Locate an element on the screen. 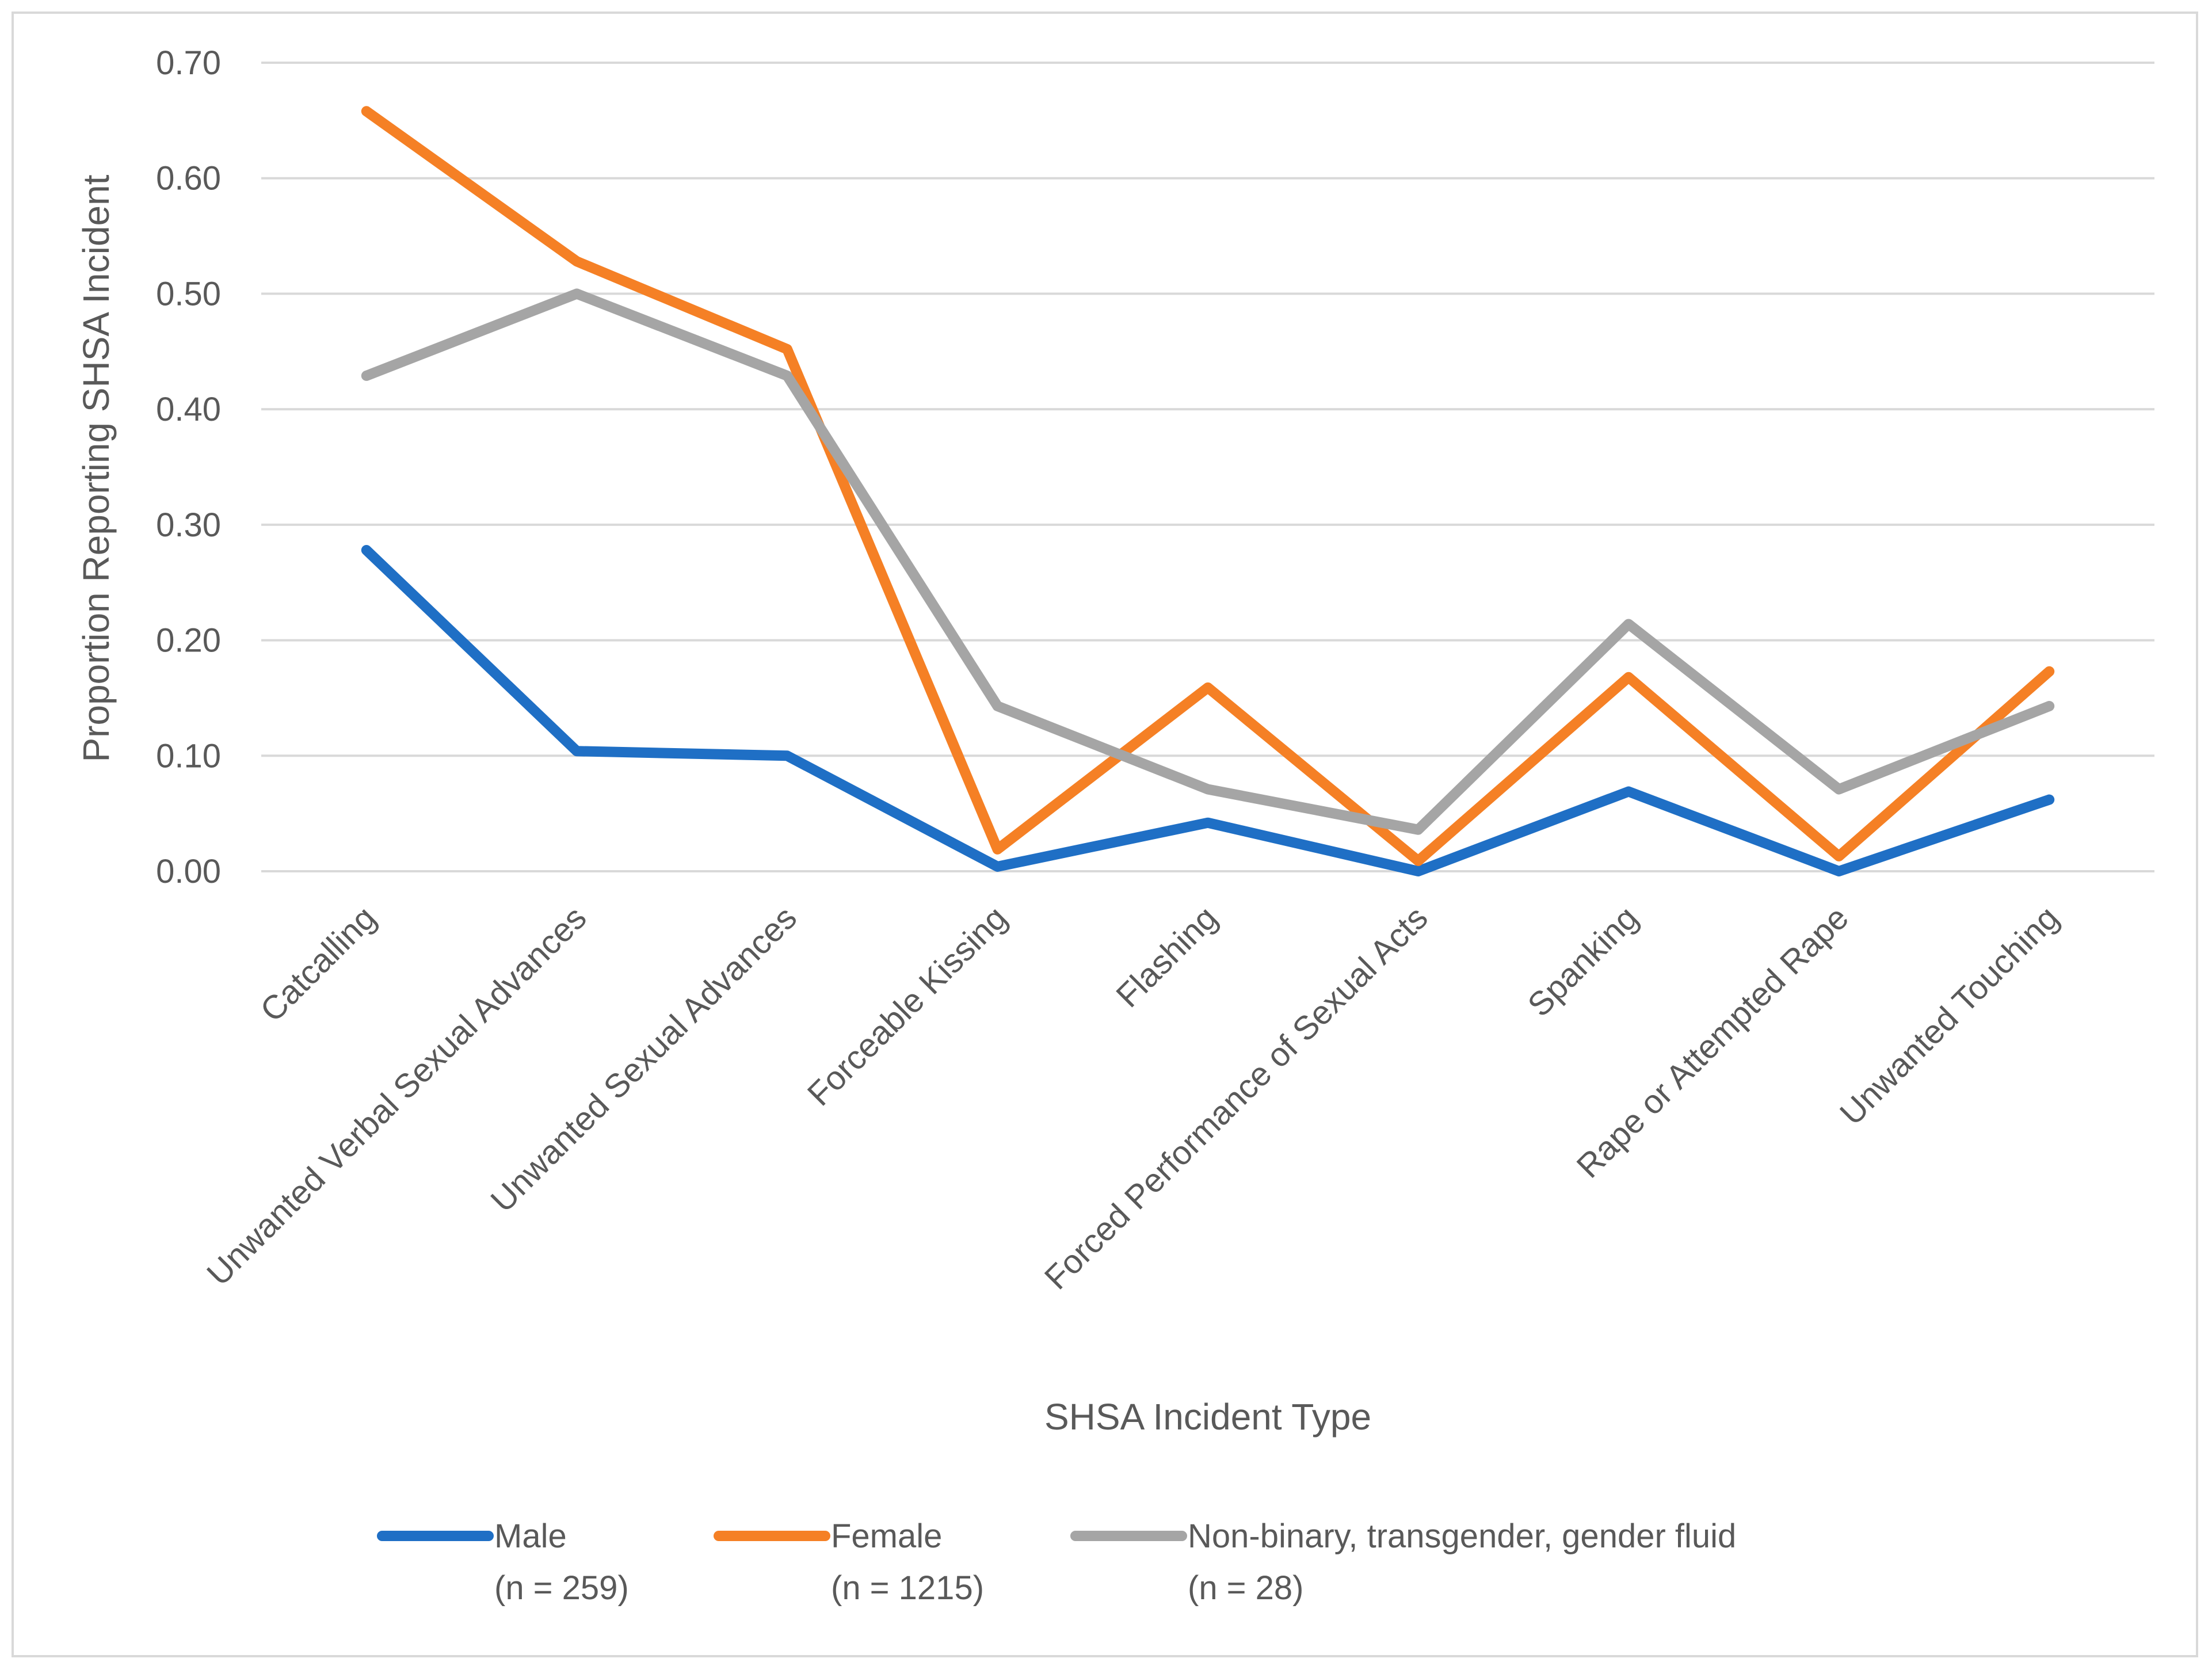 The width and height of the screenshot is (2212, 1670). legend-label: Male is located at coordinates (530, 1536).